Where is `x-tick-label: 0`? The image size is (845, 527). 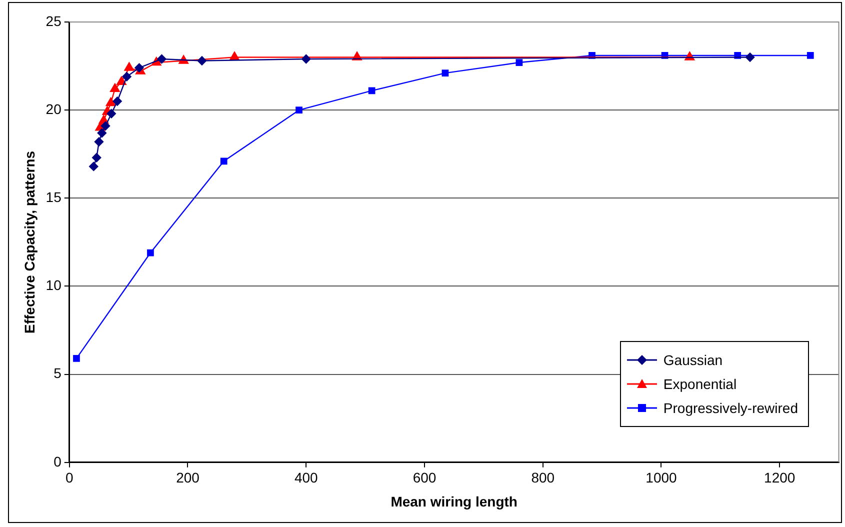 x-tick-label: 0 is located at coordinates (69, 478).